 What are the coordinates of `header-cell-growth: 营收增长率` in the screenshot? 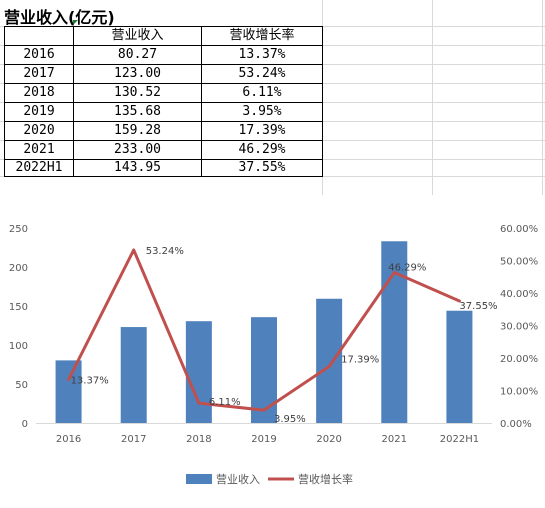 It's located at (262, 35).